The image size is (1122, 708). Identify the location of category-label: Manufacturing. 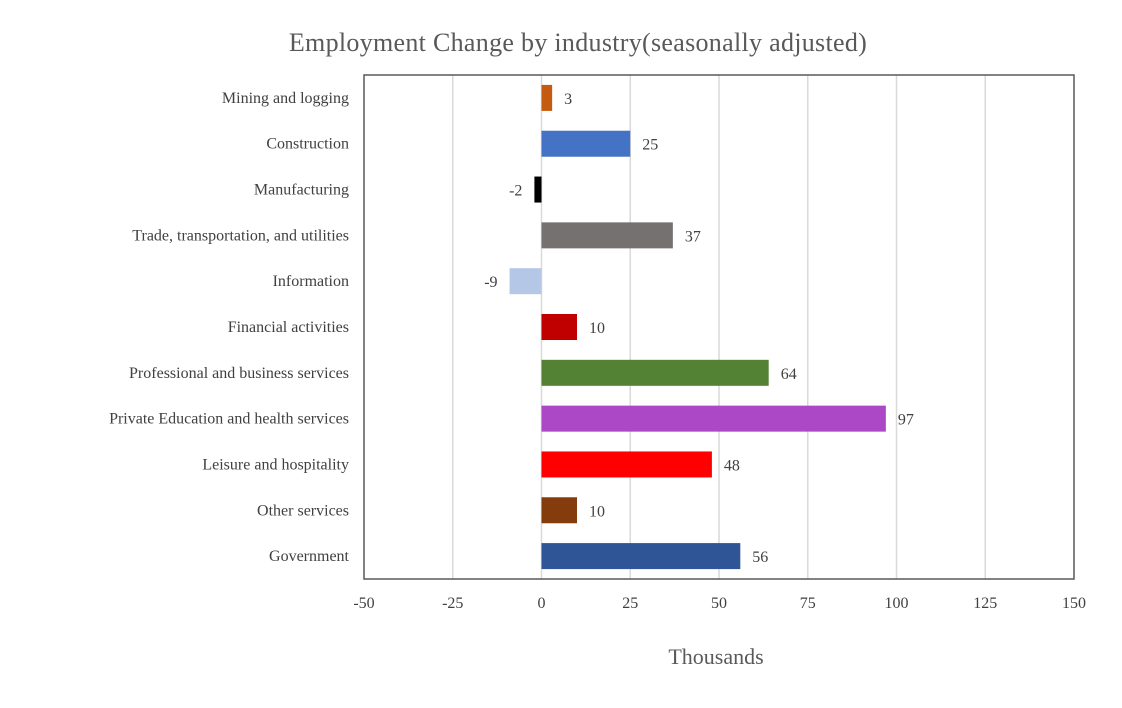
(301, 190).